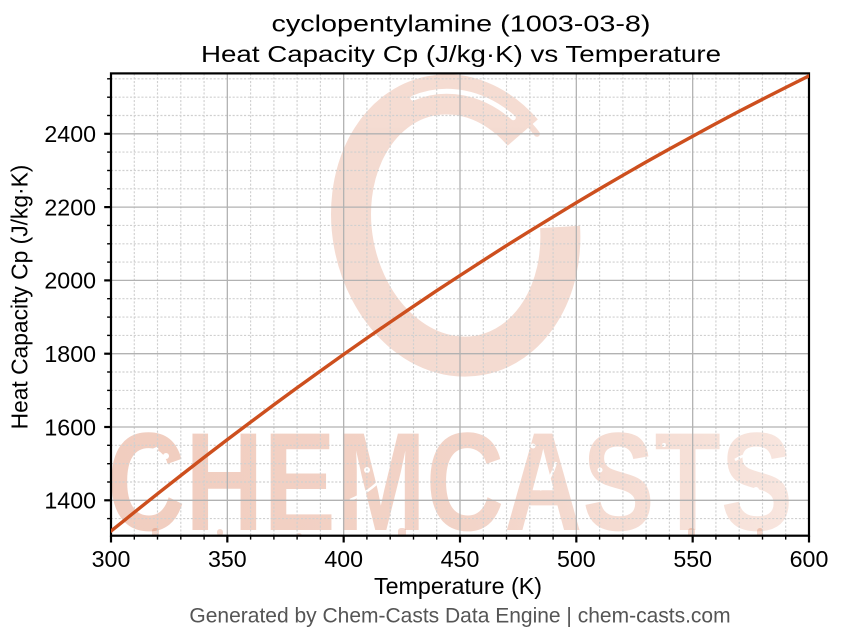 This screenshot has height=644, width=843. I want to click on svg-text: cyclopentylamine (1003-03-8), so click(461, 24).